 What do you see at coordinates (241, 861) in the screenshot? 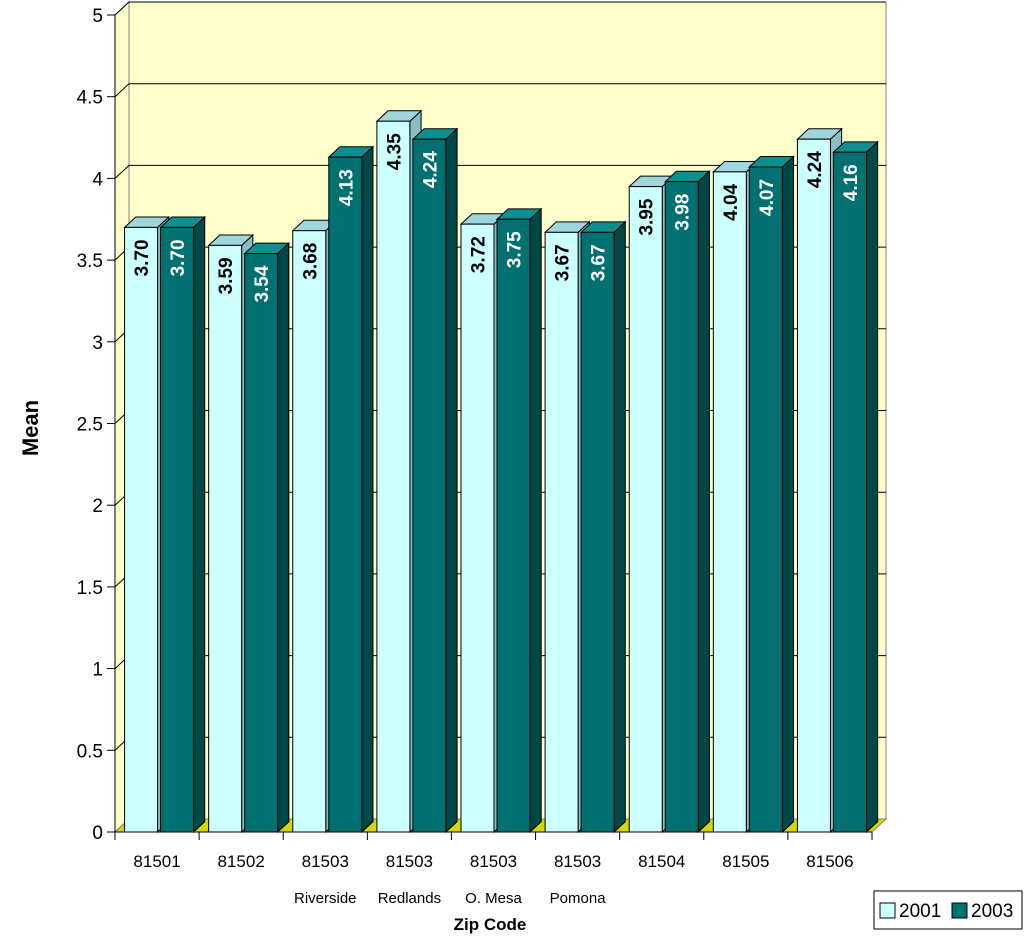
I see `x-tick-label: 81502` at bounding box center [241, 861].